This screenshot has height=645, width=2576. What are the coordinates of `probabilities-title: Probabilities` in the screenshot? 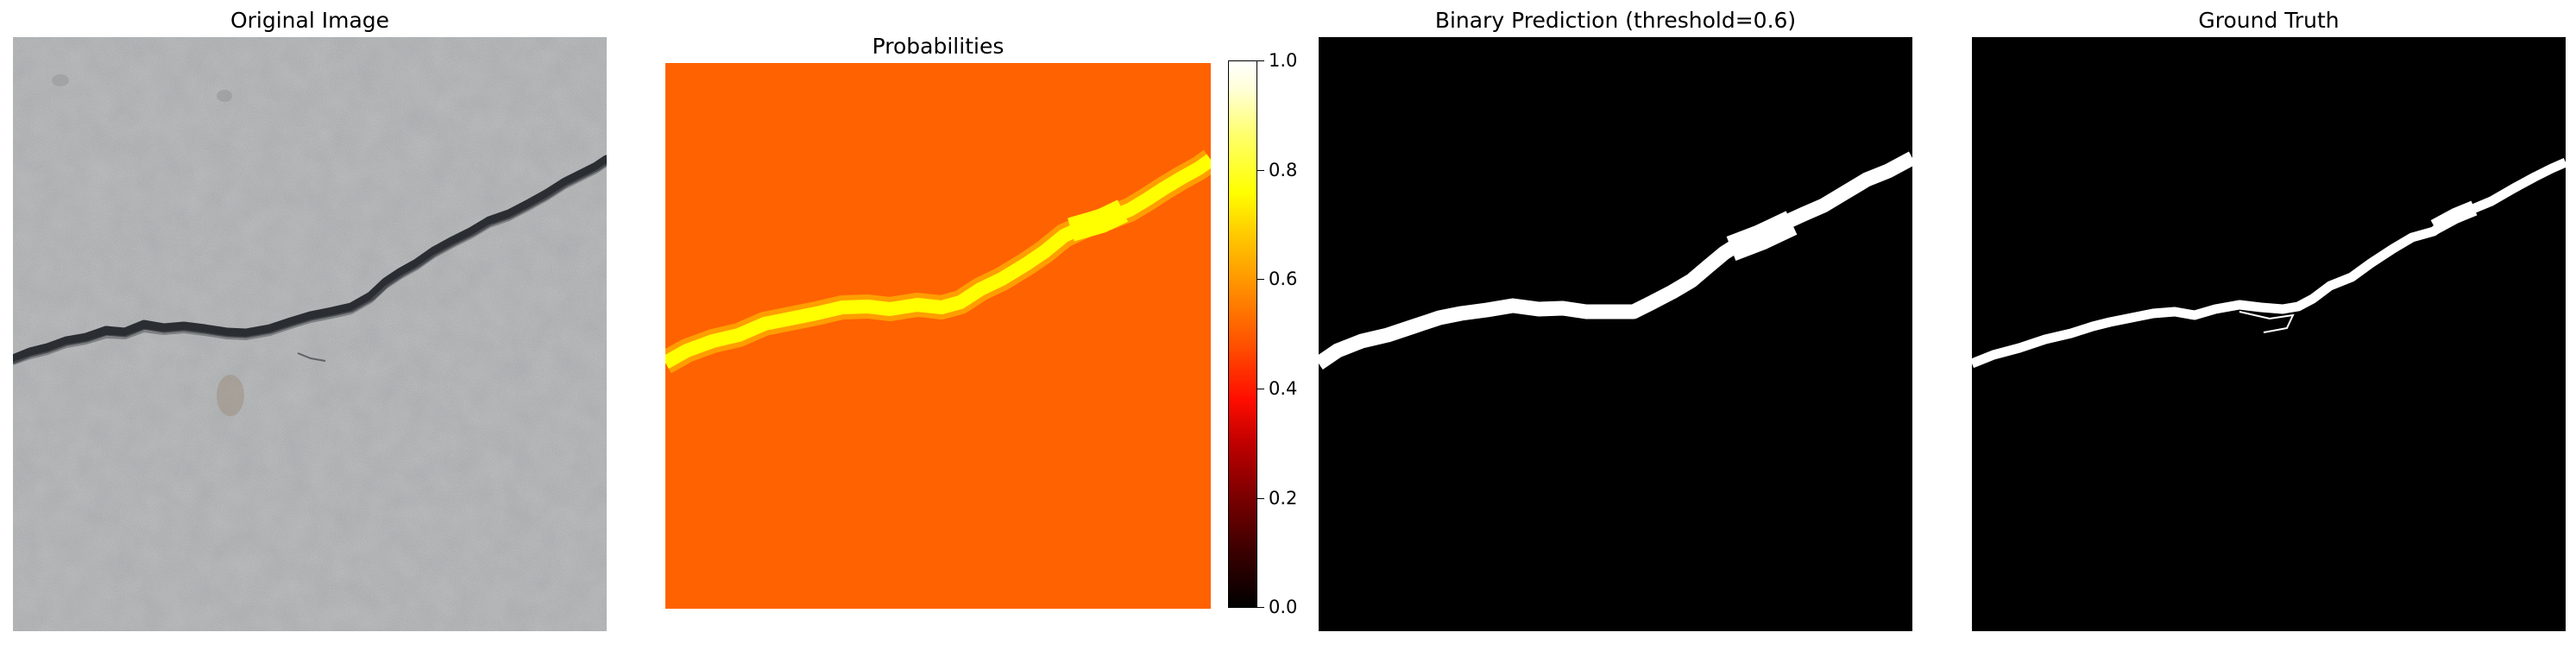 It's located at (939, 46).